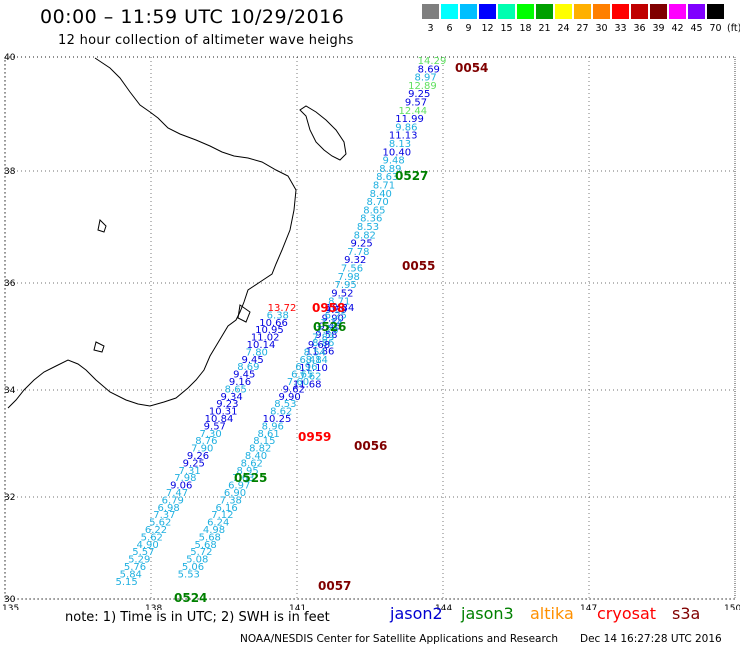 This screenshot has width=740, height=650. Describe the element at coordinates (563, 28) in the screenshot. I see `legend-label: 24` at that location.